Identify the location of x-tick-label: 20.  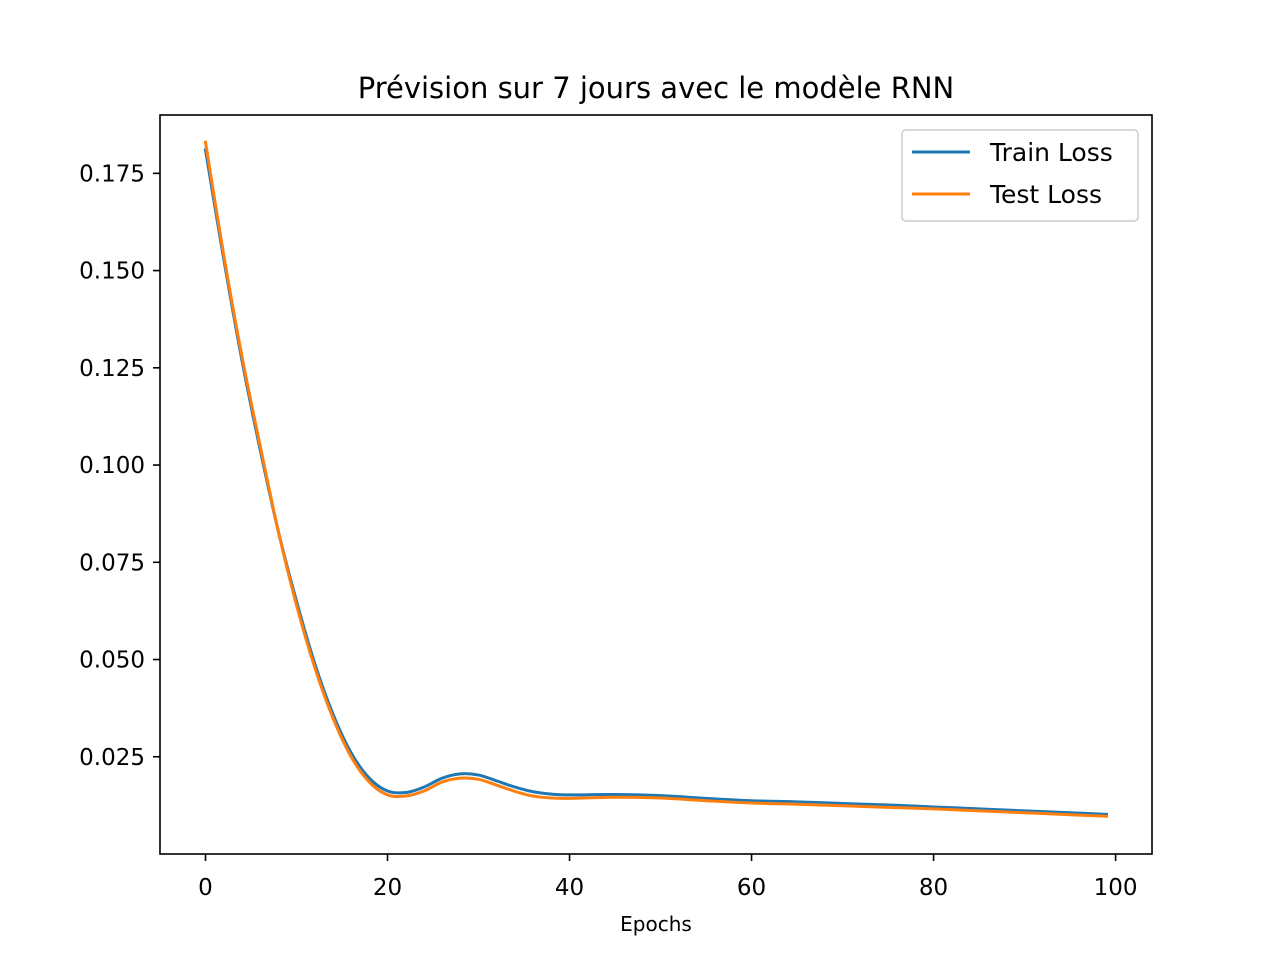
(387, 888).